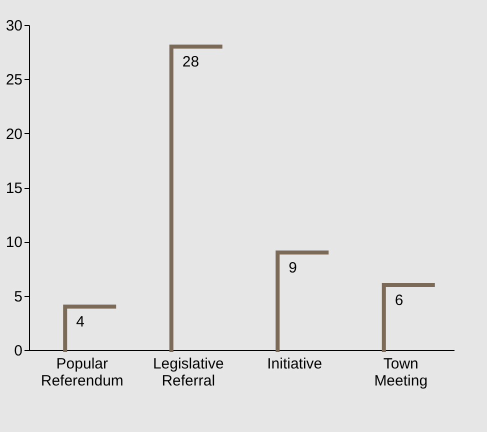  Describe the element at coordinates (18, 297) in the screenshot. I see `y-tick-label: 5` at that location.